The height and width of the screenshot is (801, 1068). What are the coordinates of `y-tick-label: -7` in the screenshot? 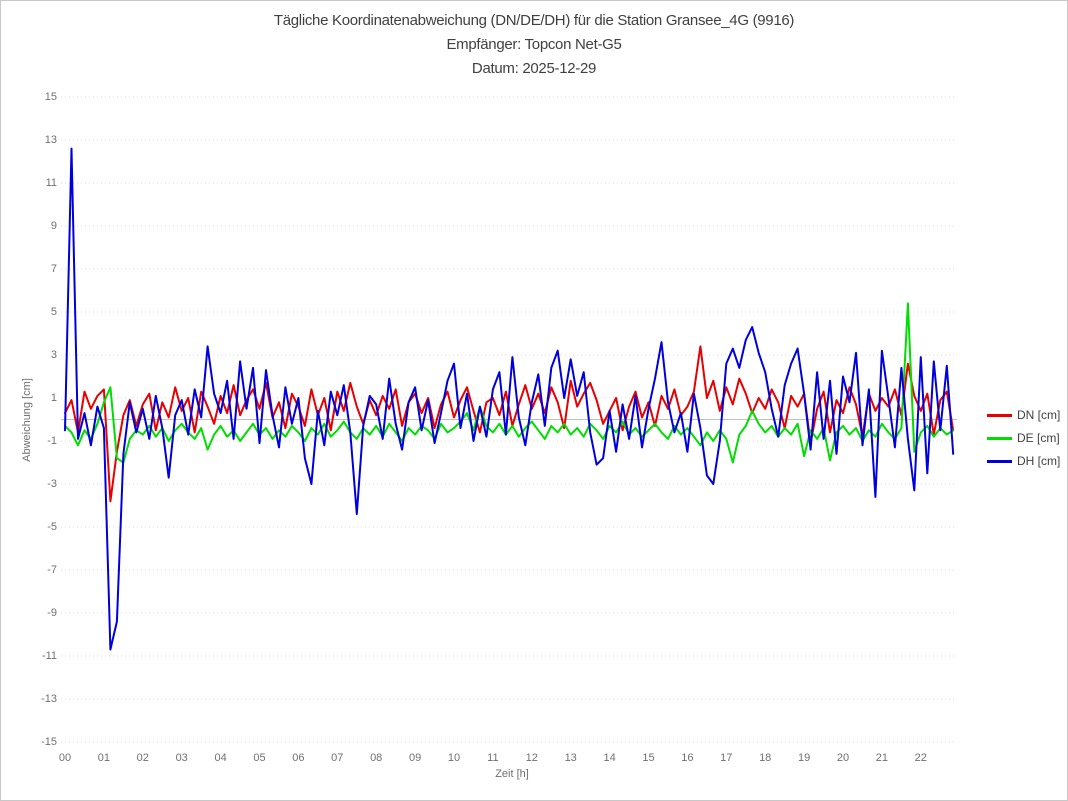 It's located at (52, 570).